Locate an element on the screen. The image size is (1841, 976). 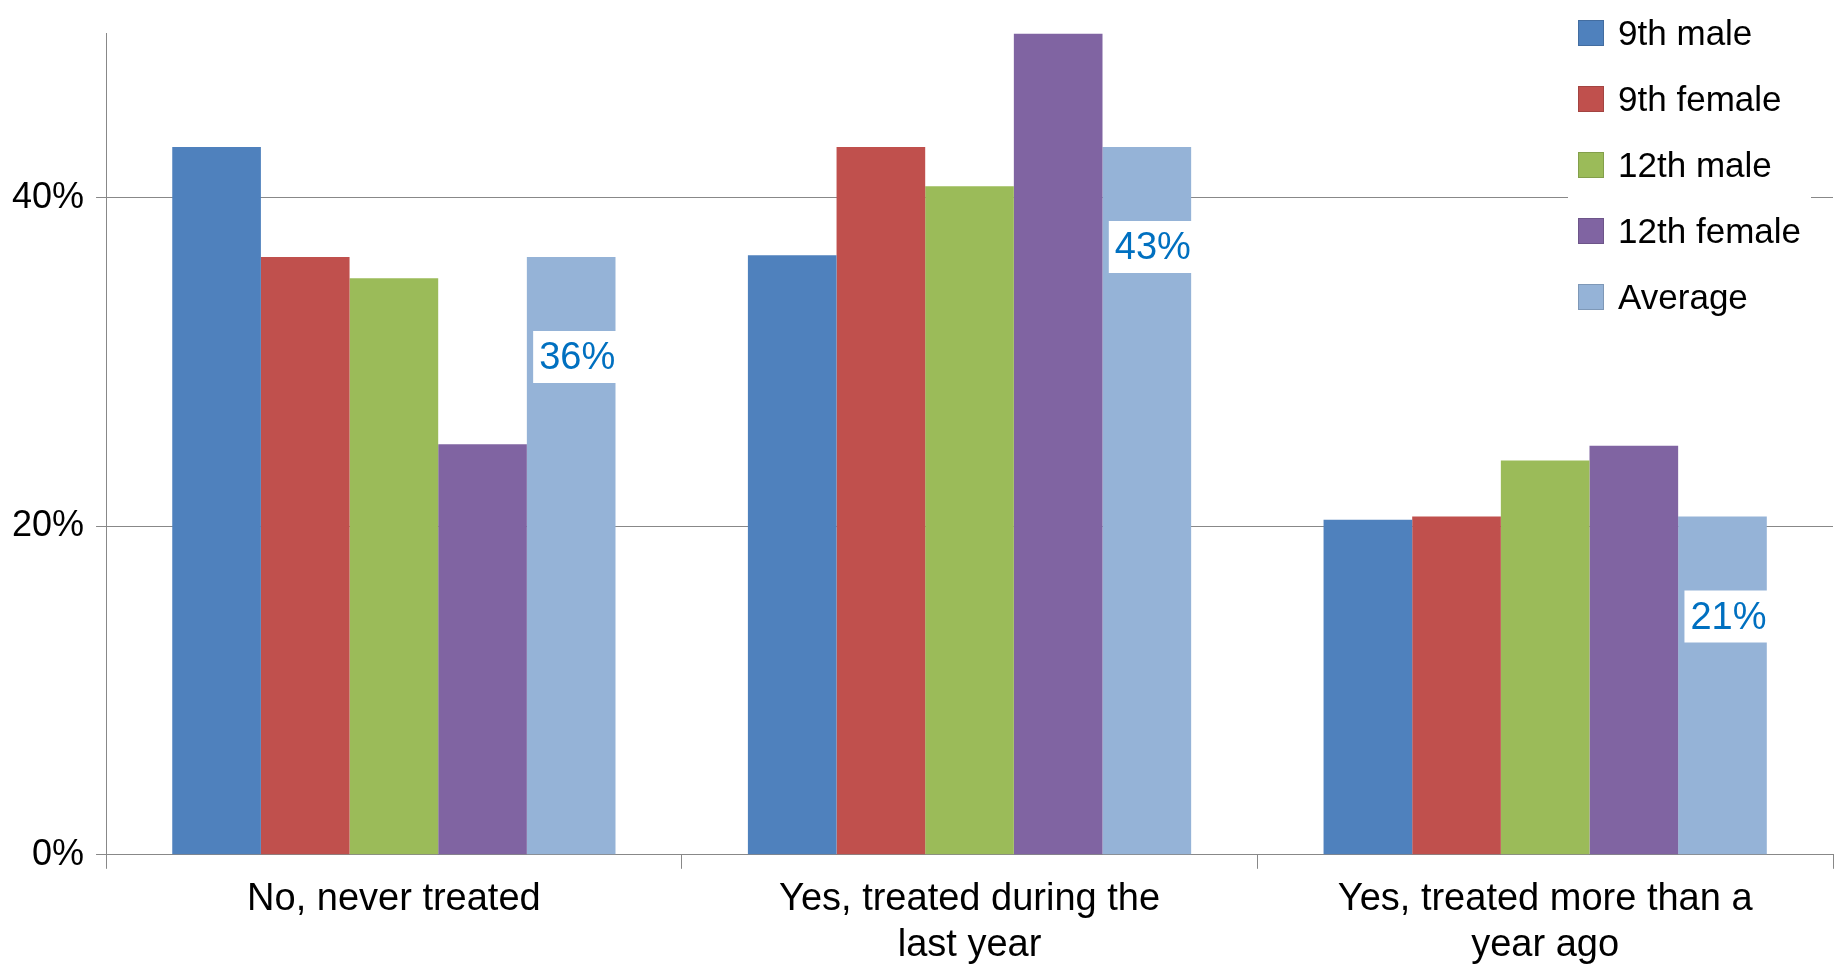
y-tick-label: 20% is located at coordinates (48, 524).